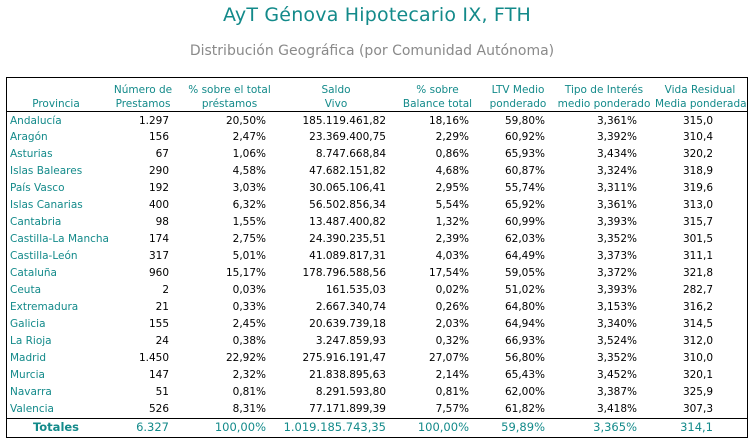 This screenshot has width=754, height=439. I want to click on cell-ltv-medio: 60,99%, so click(524, 222).